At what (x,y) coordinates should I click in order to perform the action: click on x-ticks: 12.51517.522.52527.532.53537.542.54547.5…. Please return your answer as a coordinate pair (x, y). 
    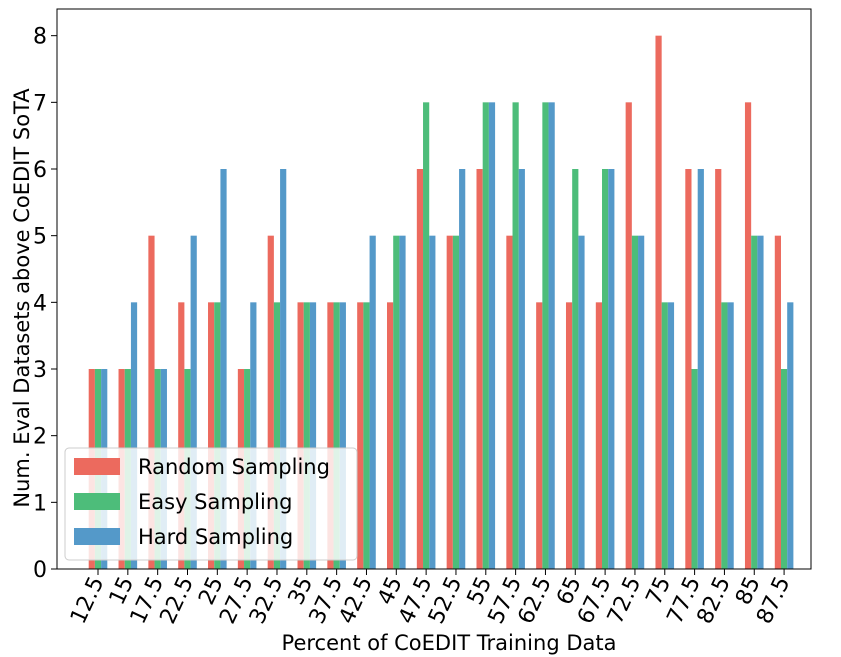
    Looking at the image, I should click on (431, 598).